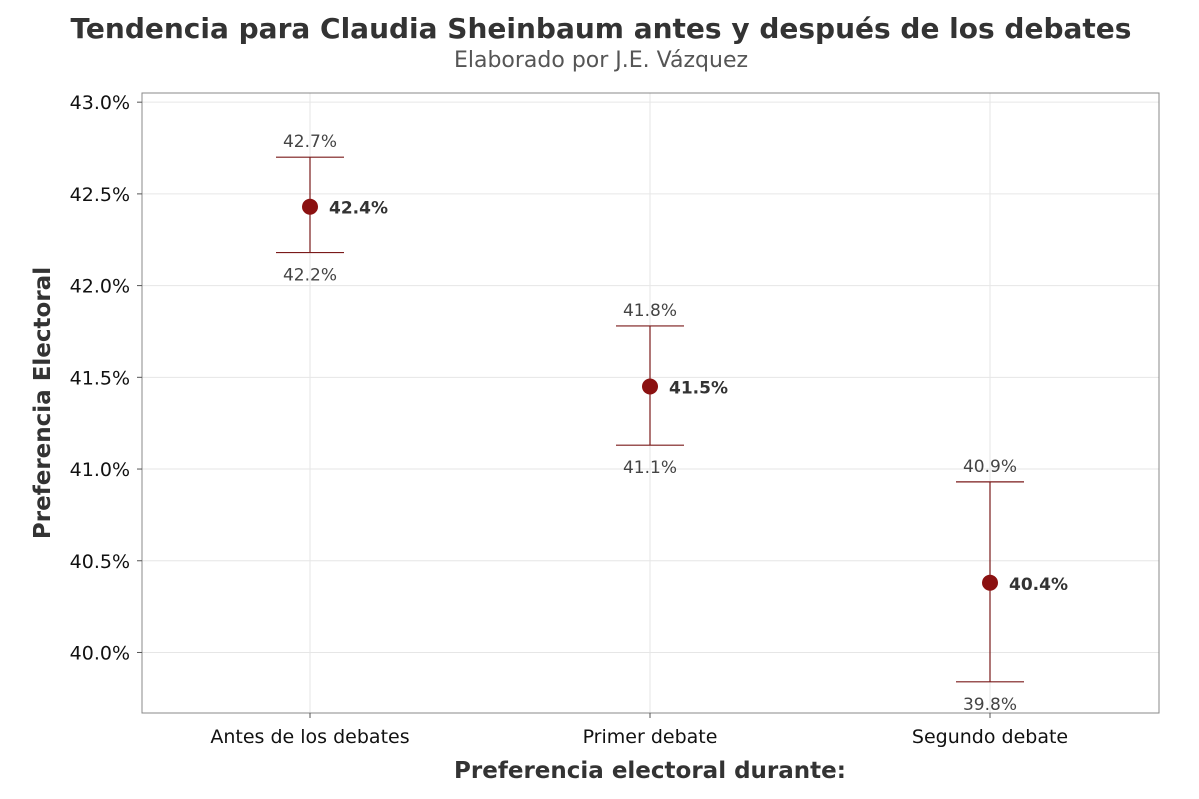  What do you see at coordinates (650, 311) in the screenshot?
I see `upper-bound-label: 41.8%` at bounding box center [650, 311].